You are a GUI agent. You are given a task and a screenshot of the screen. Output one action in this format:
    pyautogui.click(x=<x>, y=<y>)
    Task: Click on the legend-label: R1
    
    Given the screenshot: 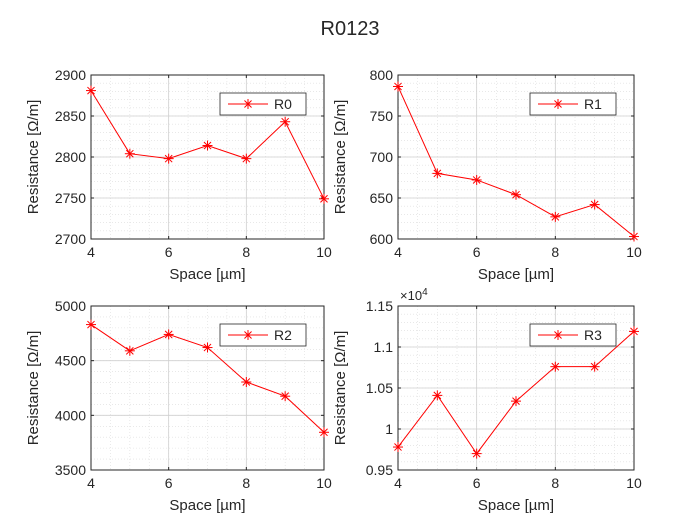 What is the action you would take?
    pyautogui.click(x=593, y=104)
    